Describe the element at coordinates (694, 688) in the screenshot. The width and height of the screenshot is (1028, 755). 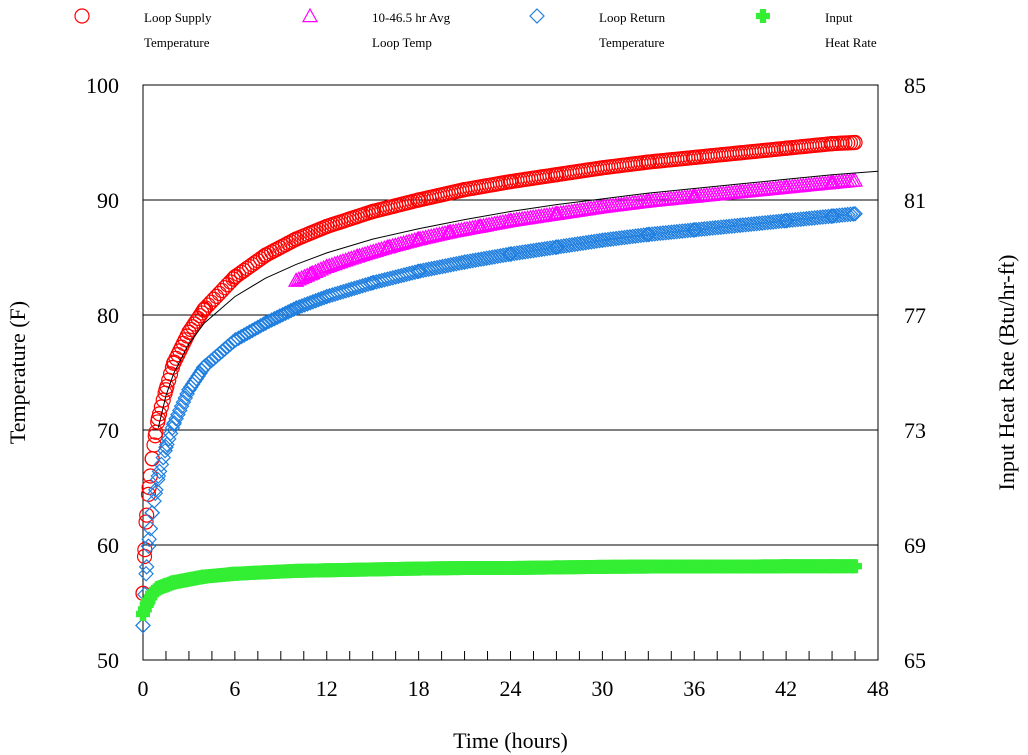
I see `x-tick-label: 36` at that location.